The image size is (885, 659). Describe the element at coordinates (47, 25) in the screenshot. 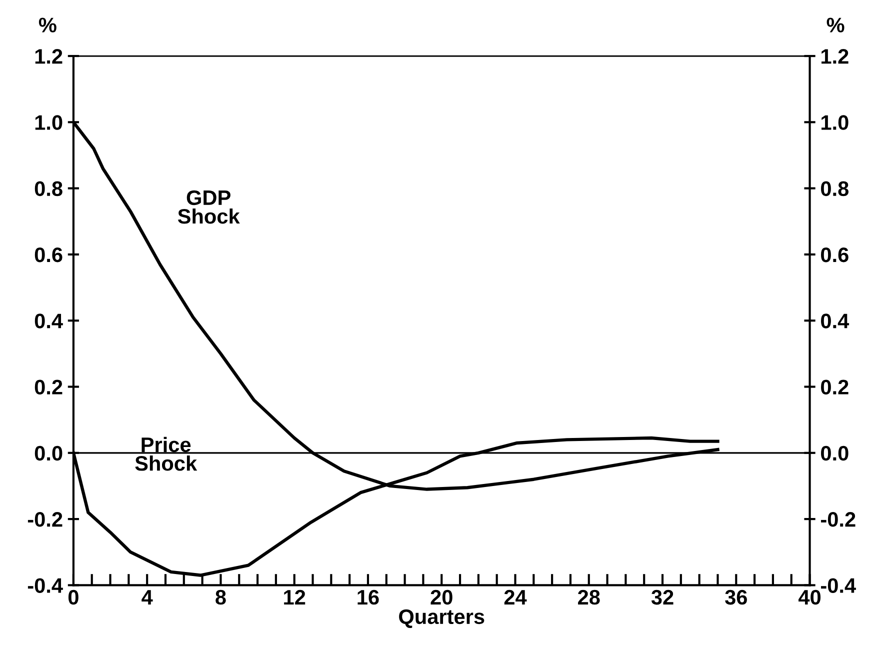

I see `y-axis-title: %` at that location.